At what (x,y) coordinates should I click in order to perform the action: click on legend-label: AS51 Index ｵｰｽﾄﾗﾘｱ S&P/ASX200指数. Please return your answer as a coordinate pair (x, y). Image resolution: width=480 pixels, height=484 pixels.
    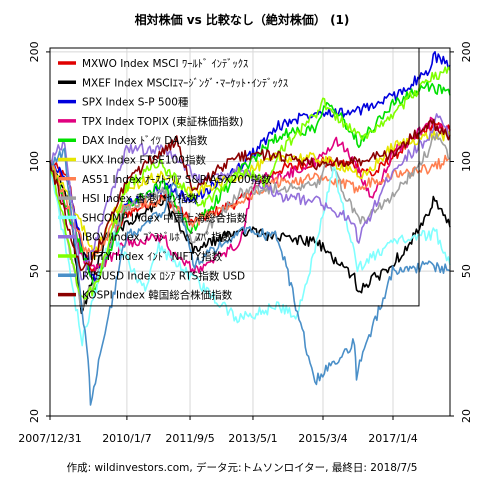
    Looking at the image, I should click on (177, 179).